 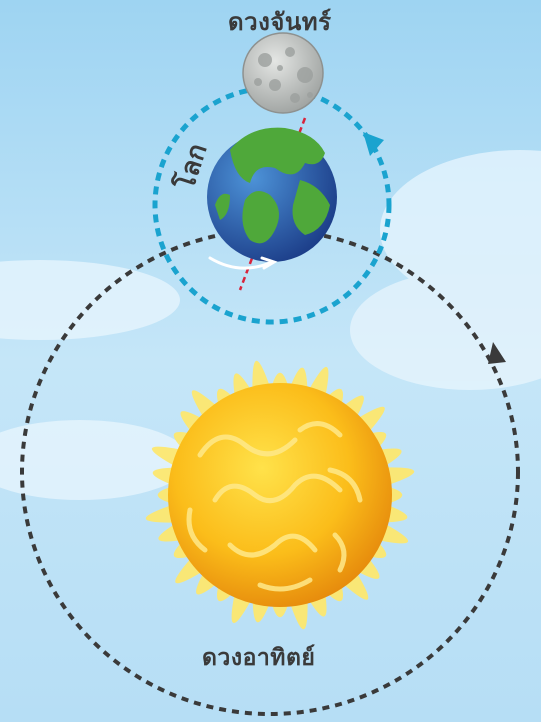 I want to click on moon-orbit-arrow-icon, so click(x=373, y=144).